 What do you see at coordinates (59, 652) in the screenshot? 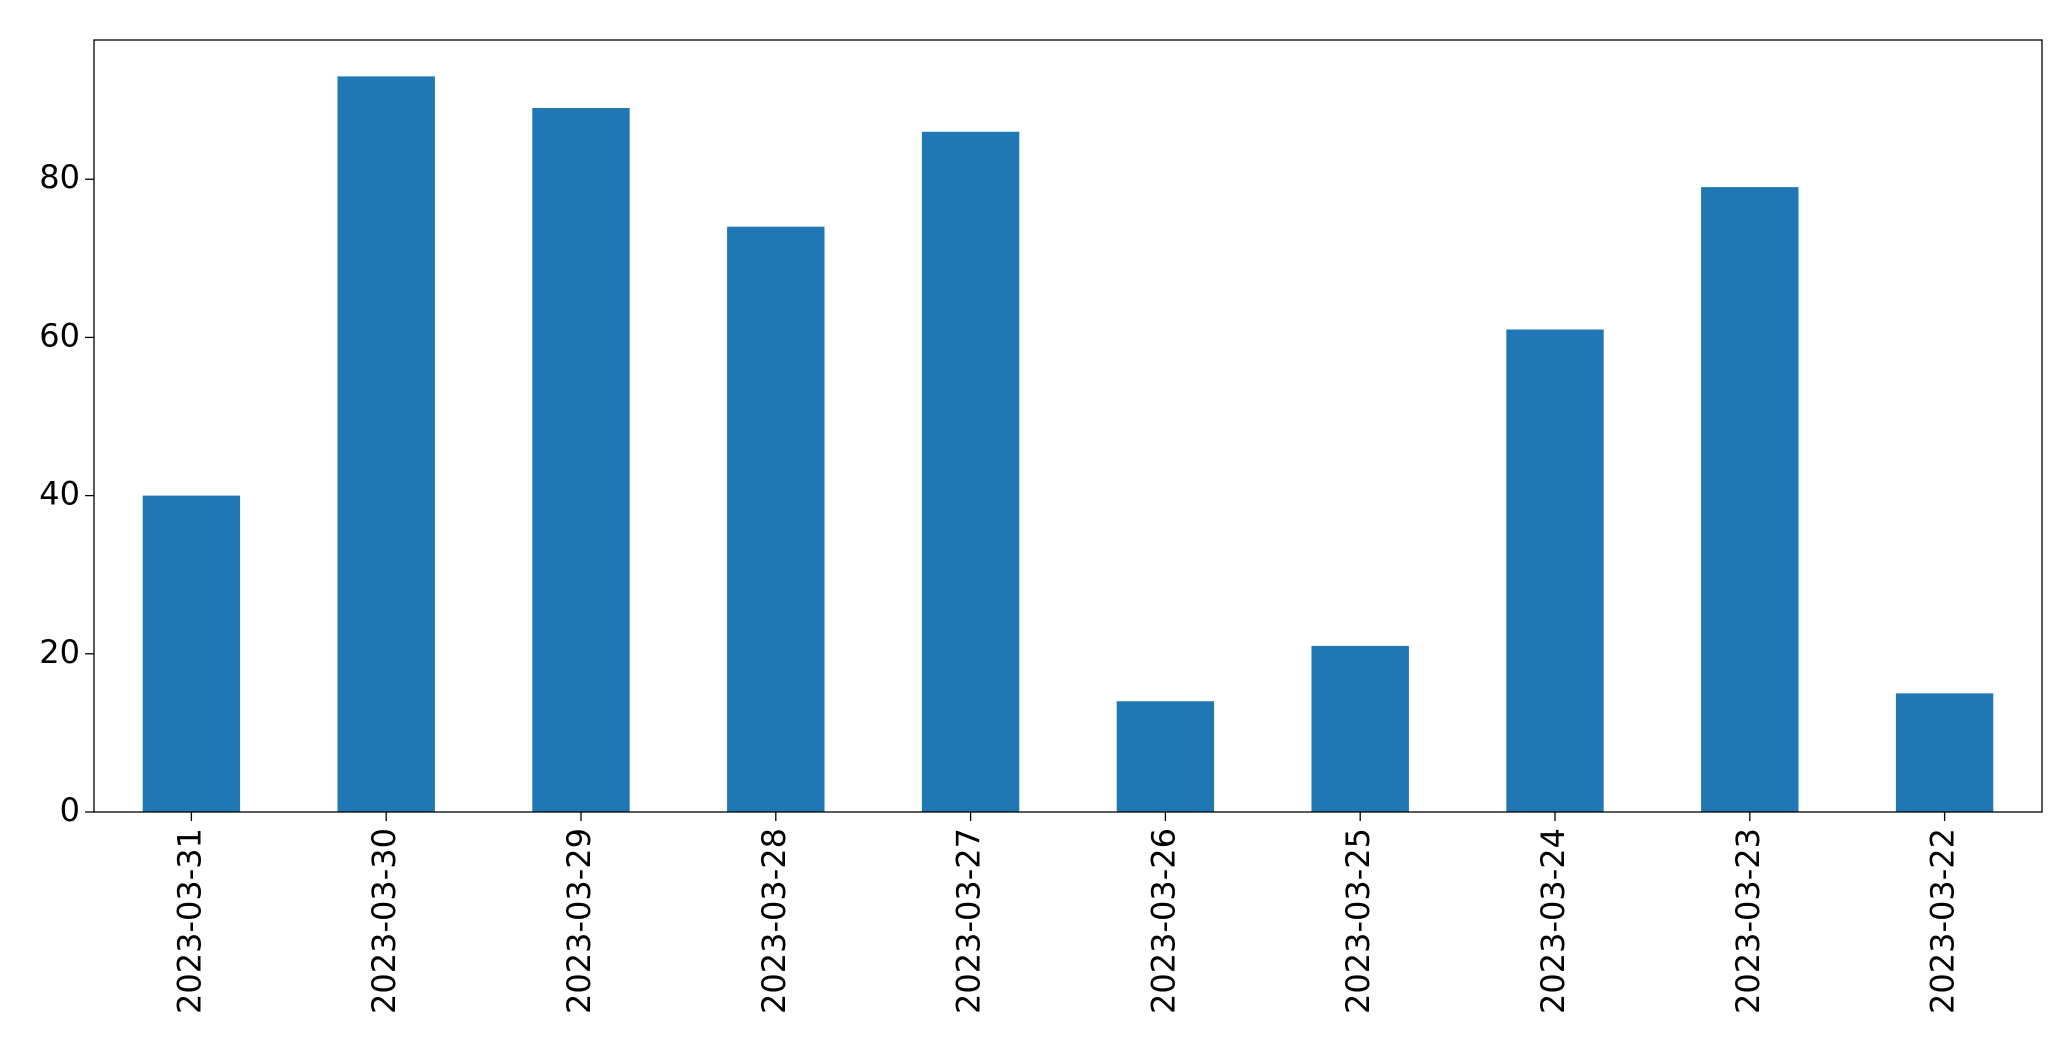
I see `y-tick-label: 20` at bounding box center [59, 652].